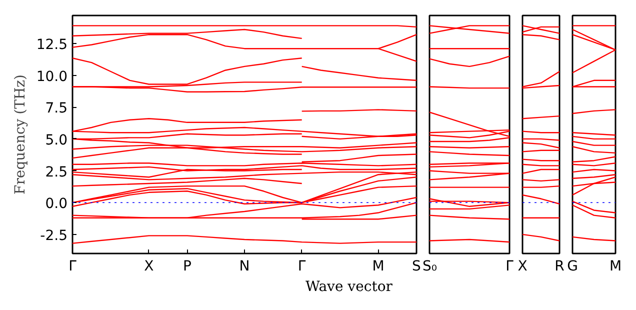 The width and height of the screenshot is (636, 310). What do you see at coordinates (417, 266) in the screenshot?
I see `x-tick-label: S` at bounding box center [417, 266].